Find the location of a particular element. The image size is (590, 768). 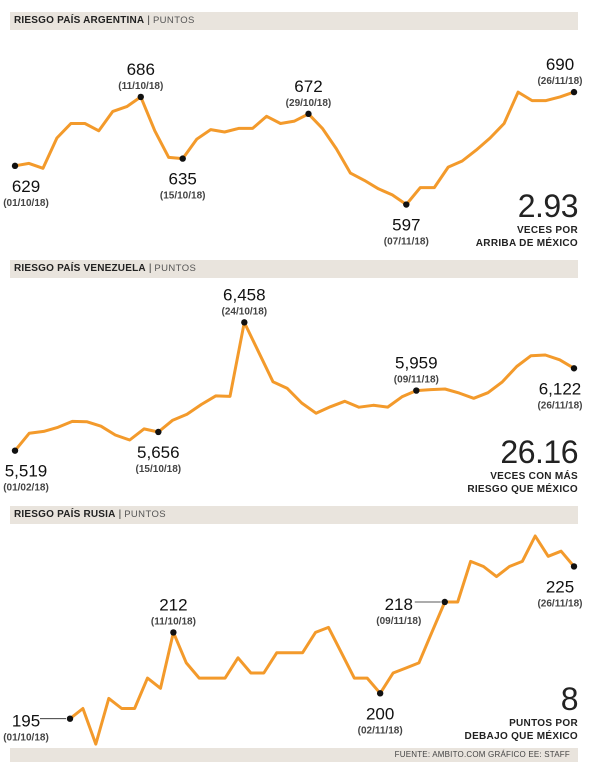

data-point-annotation: 218 (09/11/18) is located at coordinates (412, 611).